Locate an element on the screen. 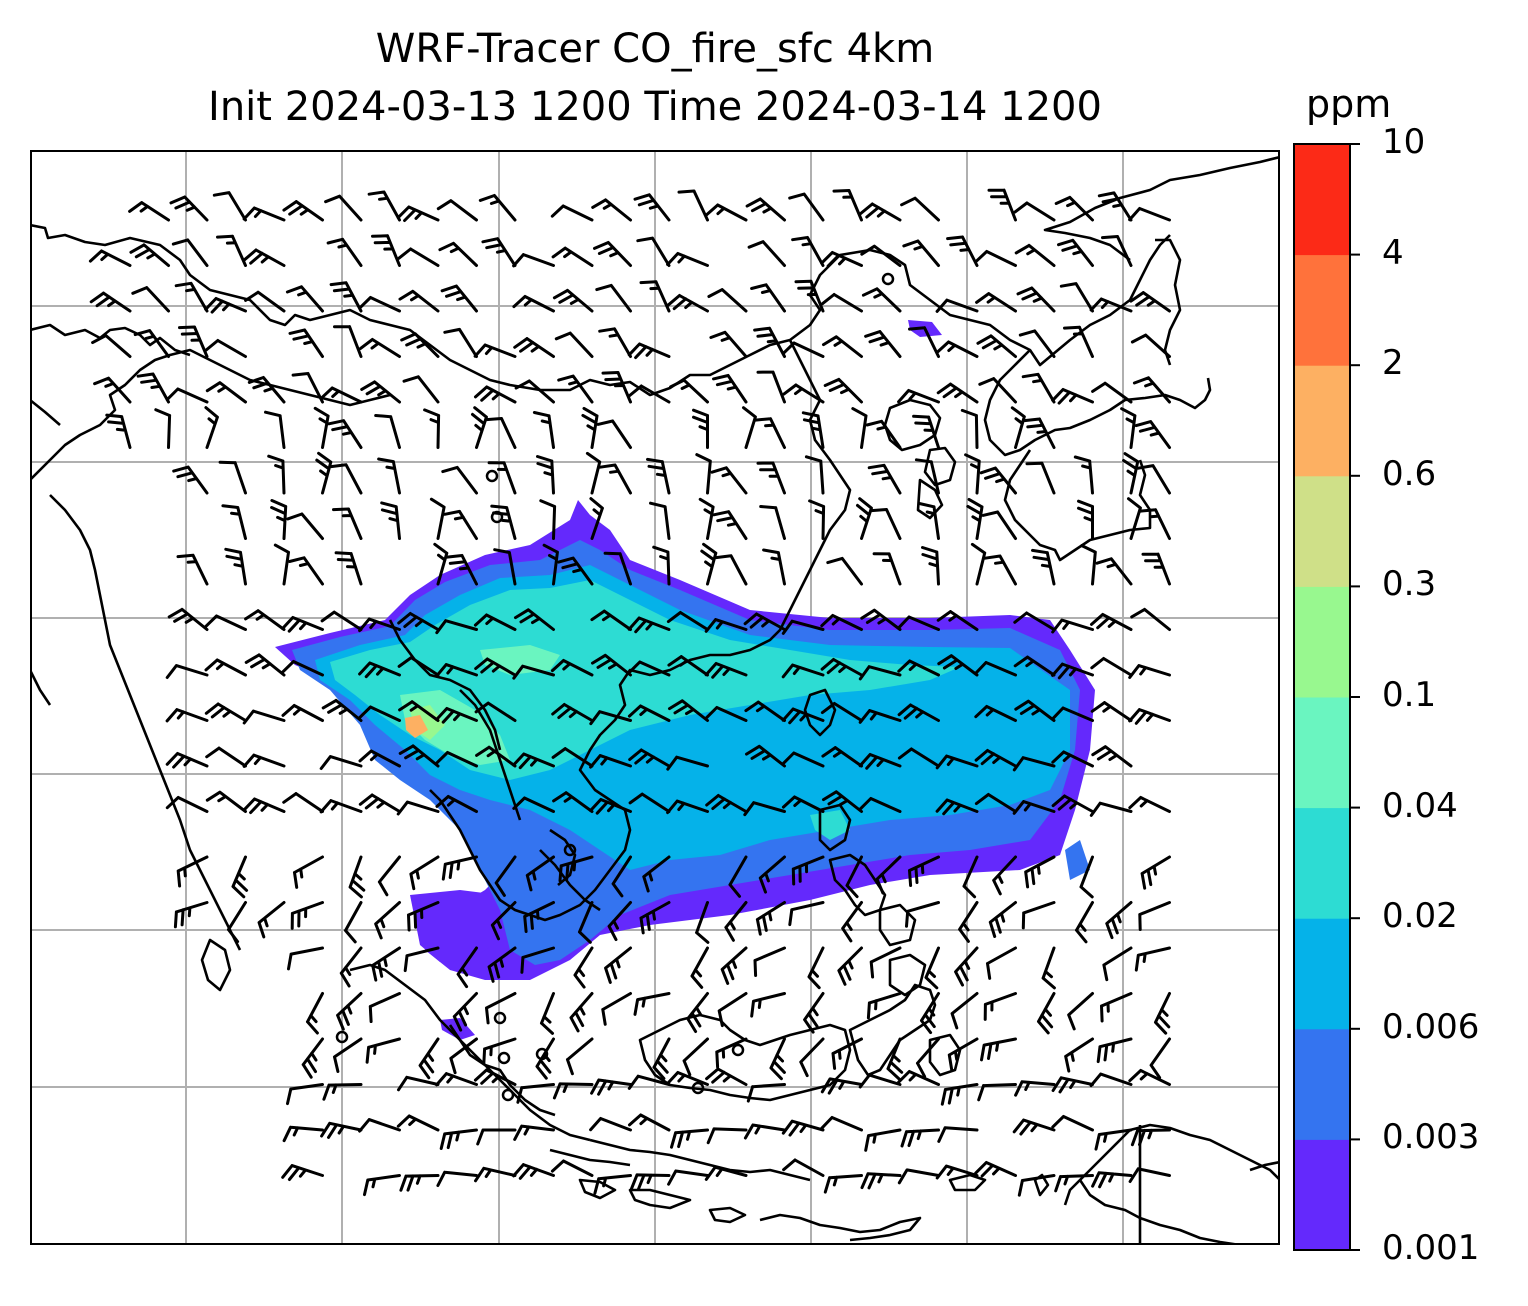 The width and height of the screenshot is (1528, 1306). colorbar-tick-label: 0.003 is located at coordinates (1431, 1137).